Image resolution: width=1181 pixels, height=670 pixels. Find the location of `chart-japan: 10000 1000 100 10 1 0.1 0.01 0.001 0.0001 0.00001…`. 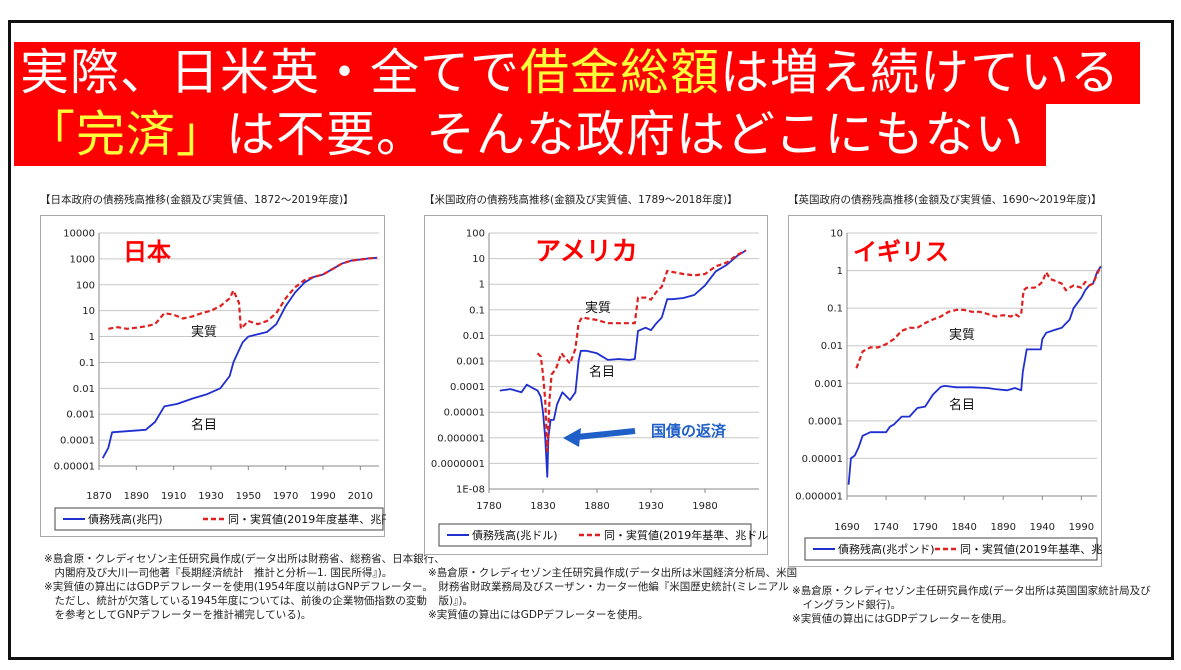

chart-japan: 10000 1000 100 10 1 0.1 0.01 0.001 0.0001 0.00001… is located at coordinates (225, 380).